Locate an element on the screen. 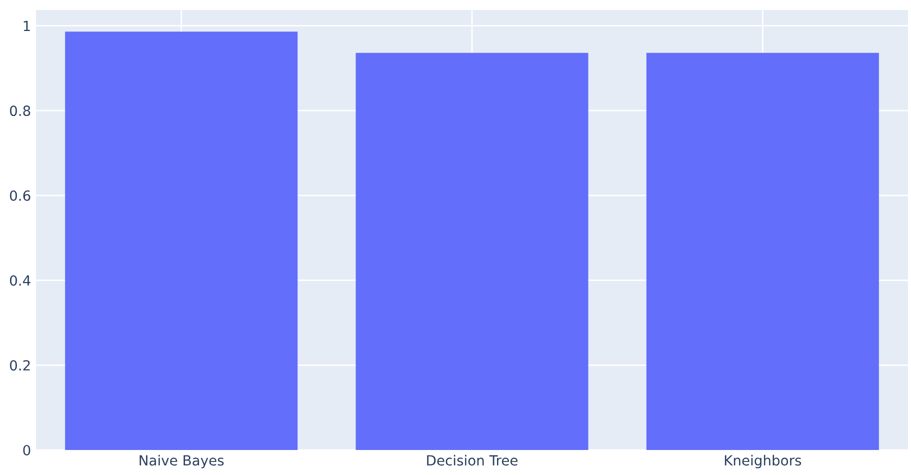  y-tick-label: 0.2 is located at coordinates (20, 365).